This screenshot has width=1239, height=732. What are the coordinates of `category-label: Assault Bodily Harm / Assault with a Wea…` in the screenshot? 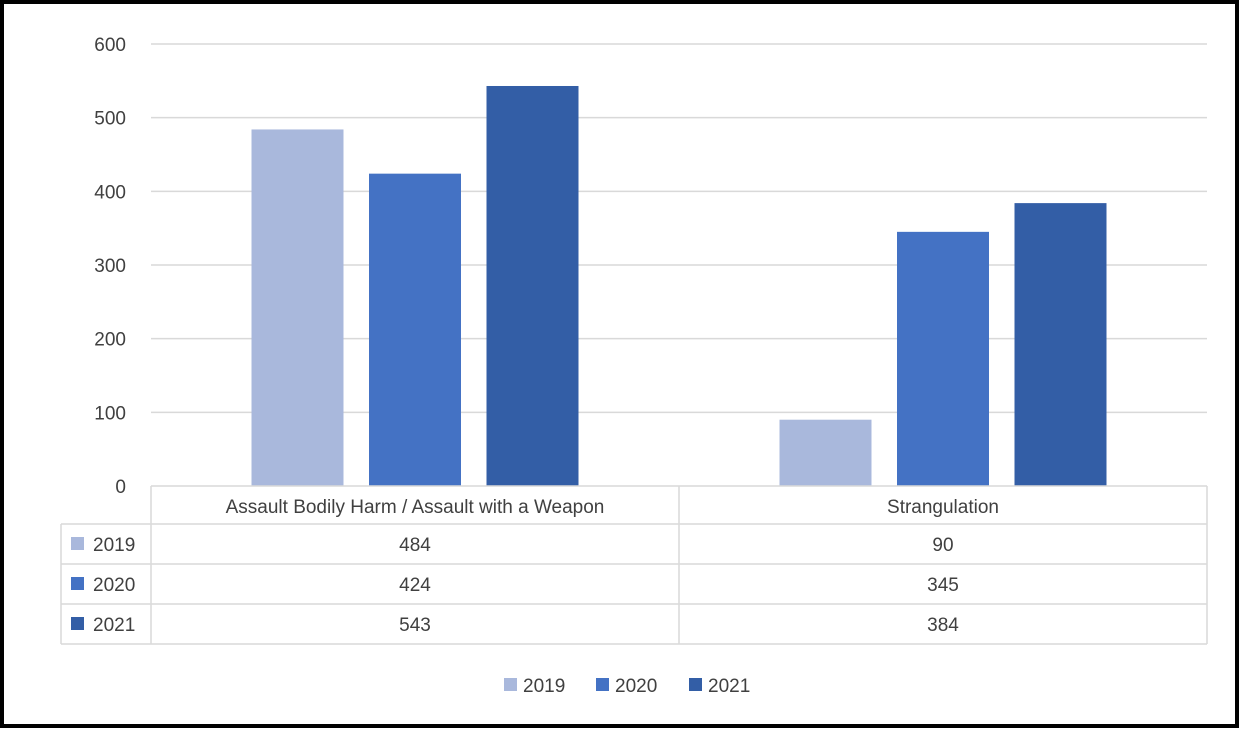 It's located at (415, 507).